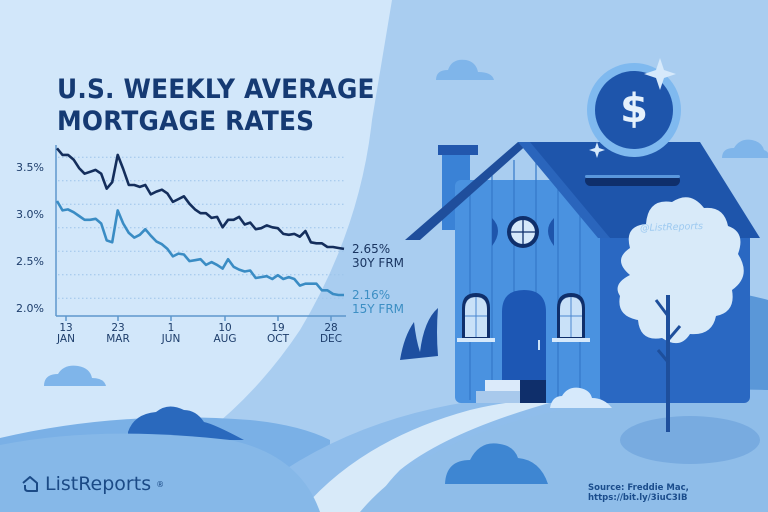 The image size is (768, 512). I want to click on x-tick-label: 19 OCT, so click(277, 333).